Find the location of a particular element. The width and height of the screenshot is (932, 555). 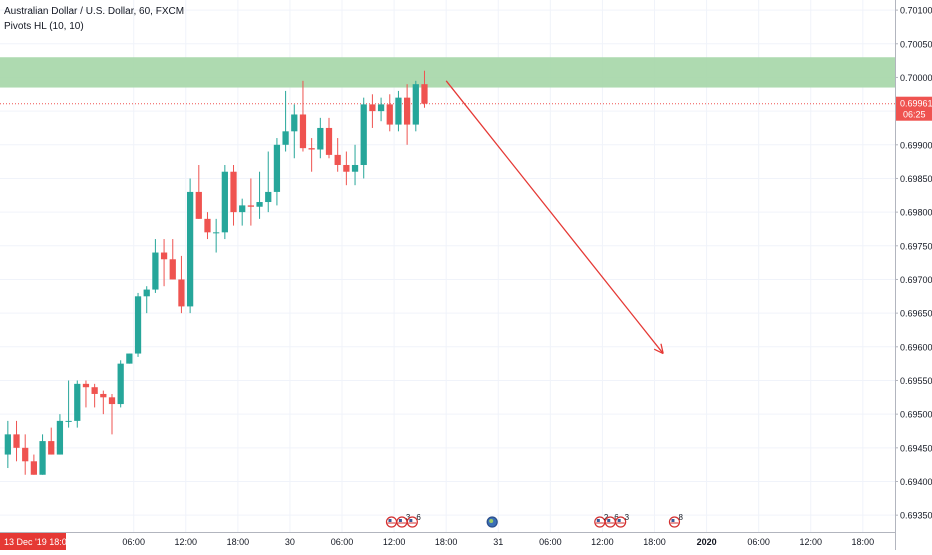

price-tick-label: 0.69650 is located at coordinates (916, 314).